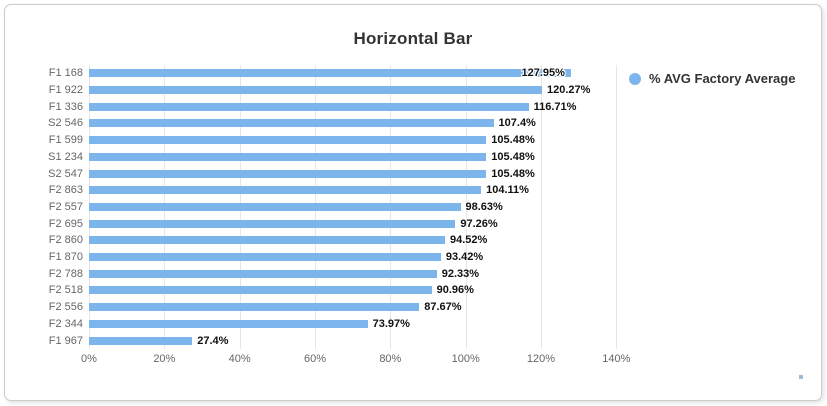 This screenshot has width=827, height=406. Describe the element at coordinates (801, 377) in the screenshot. I see `credits-icon` at that location.